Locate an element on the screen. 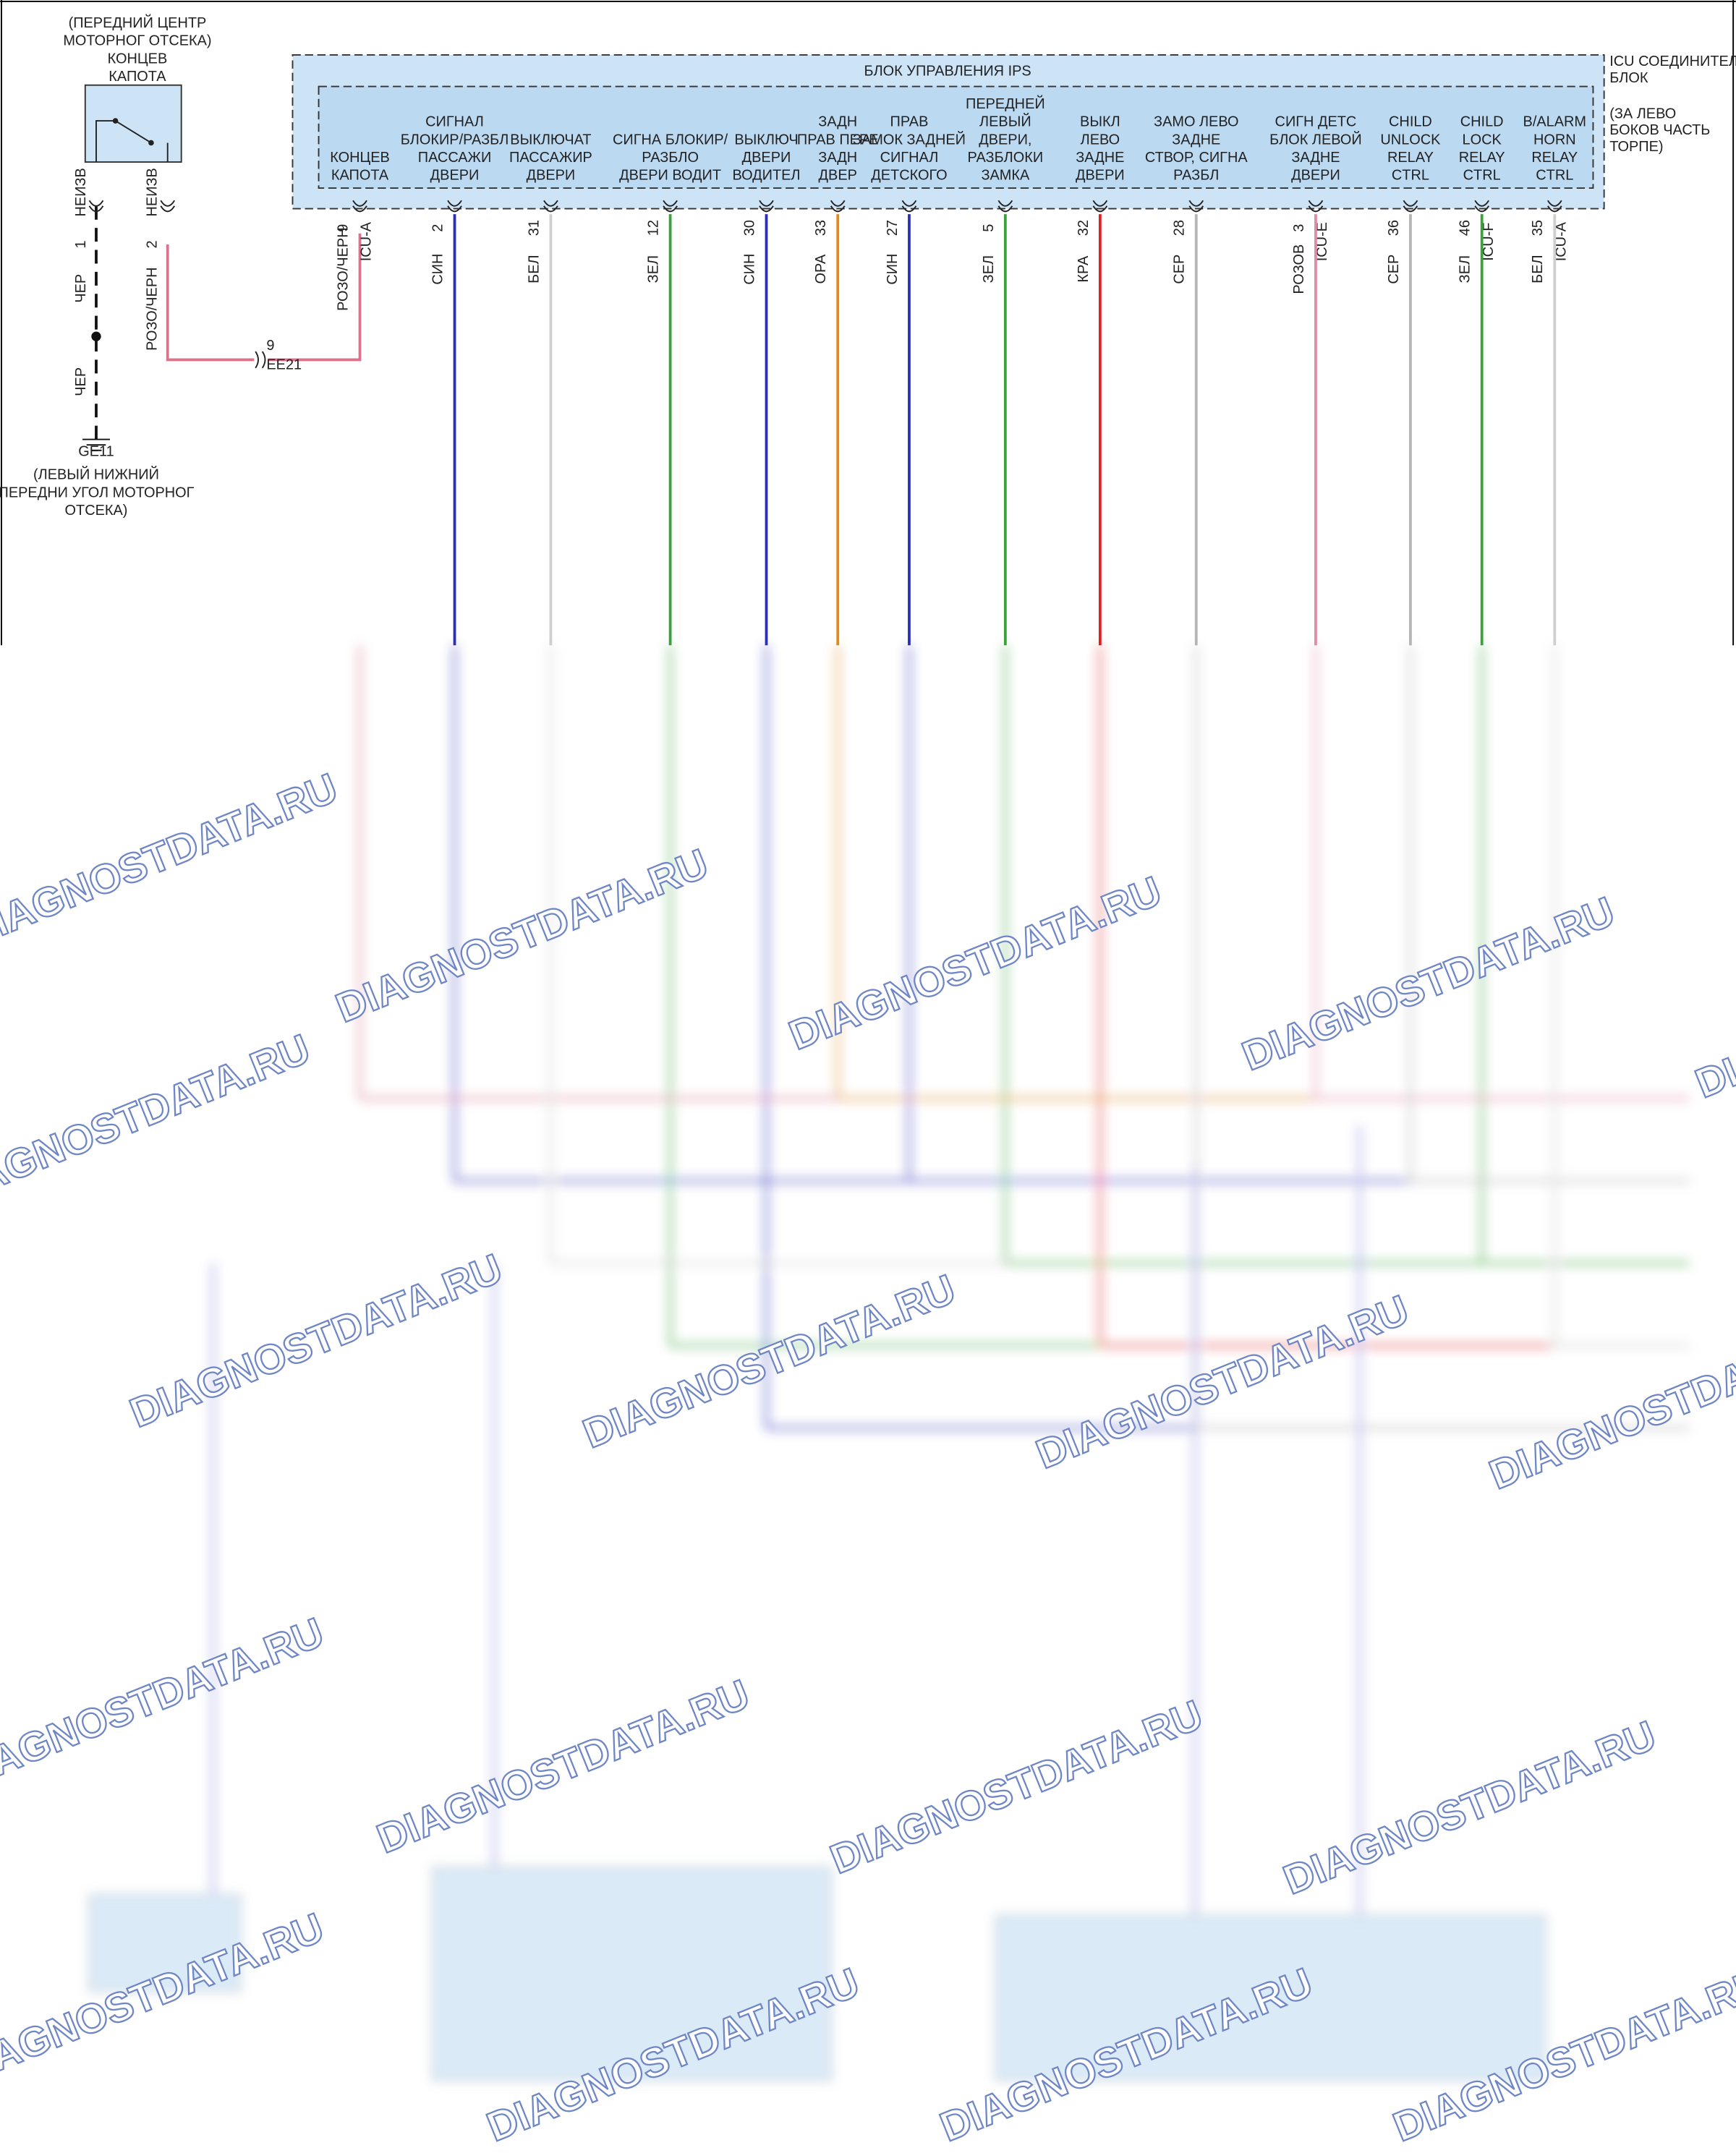 The width and height of the screenshot is (1736, 2153). icu-pin-label: БЛОК ЛЕВОЙ is located at coordinates (1315, 139).